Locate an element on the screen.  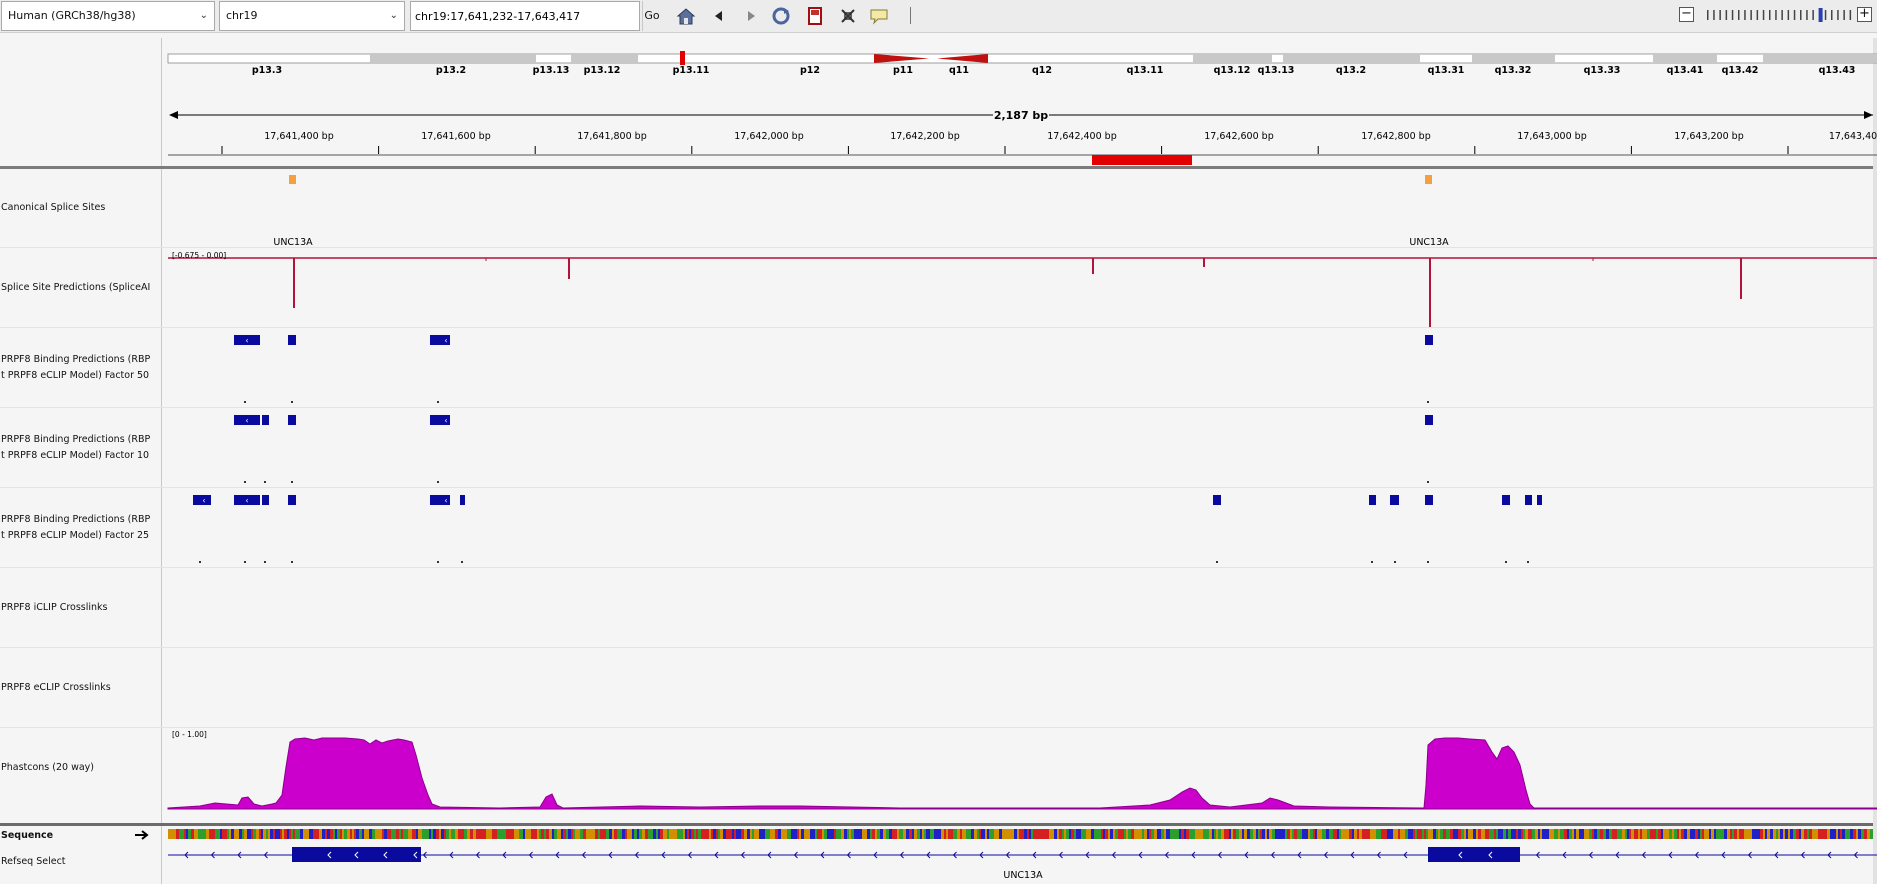
track-name-sequence: Sequence is located at coordinates (27, 835).